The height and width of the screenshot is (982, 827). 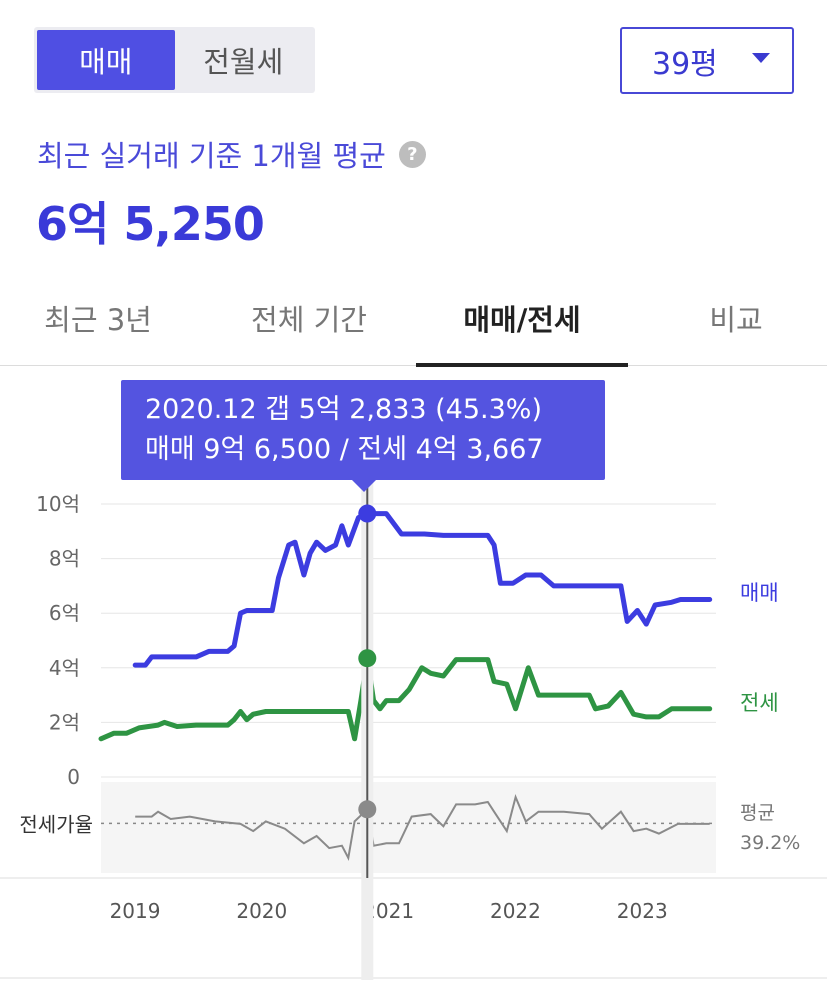 I want to click on y-tick-label-1: 2억, so click(x=64, y=722).